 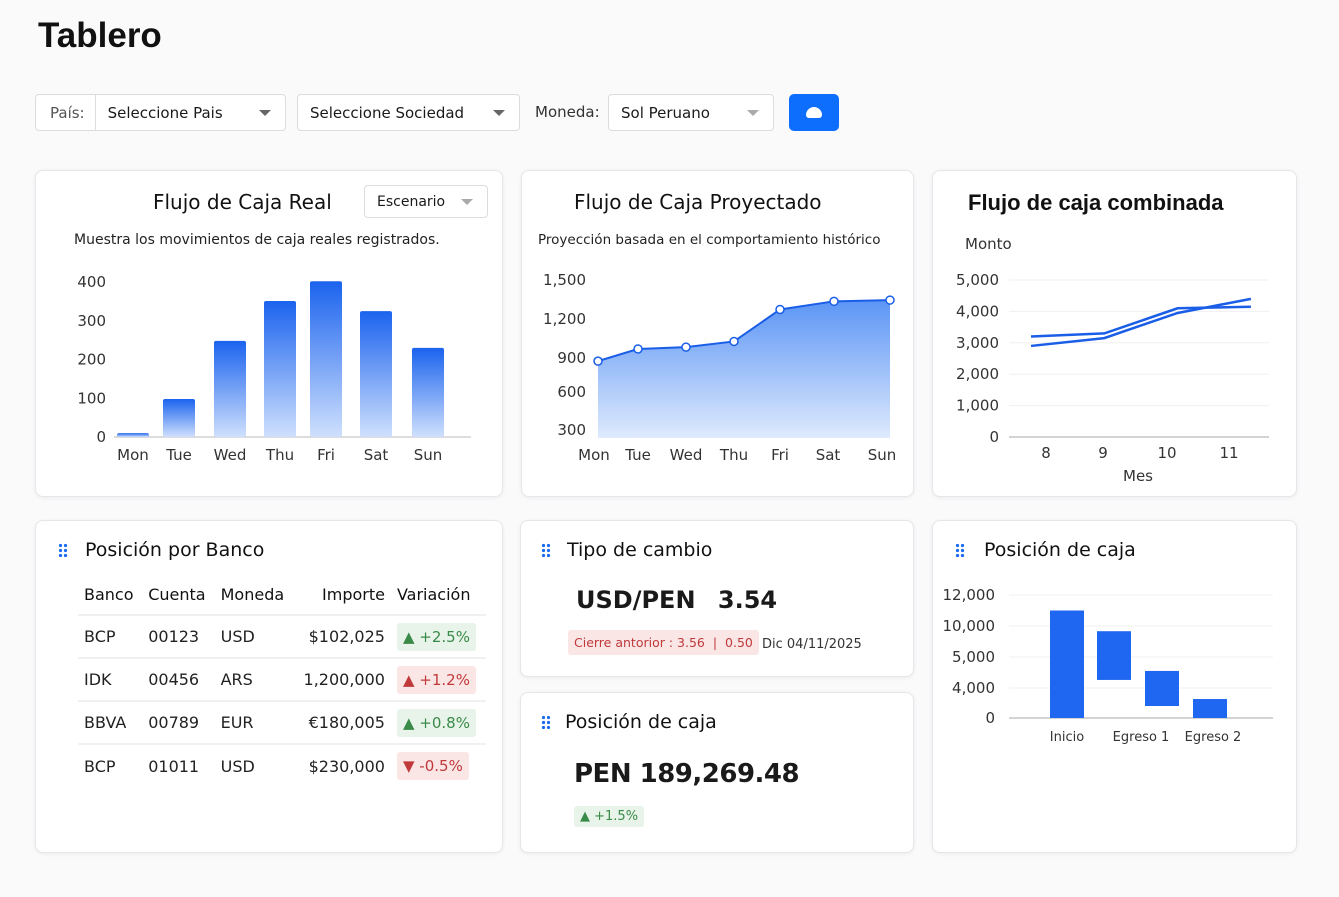 I want to click on combined-line-chart: Monto 0 1,000 2,000 3,000 4,000 5,000 8 9 10 11 Mes, so click(x=1112, y=360).